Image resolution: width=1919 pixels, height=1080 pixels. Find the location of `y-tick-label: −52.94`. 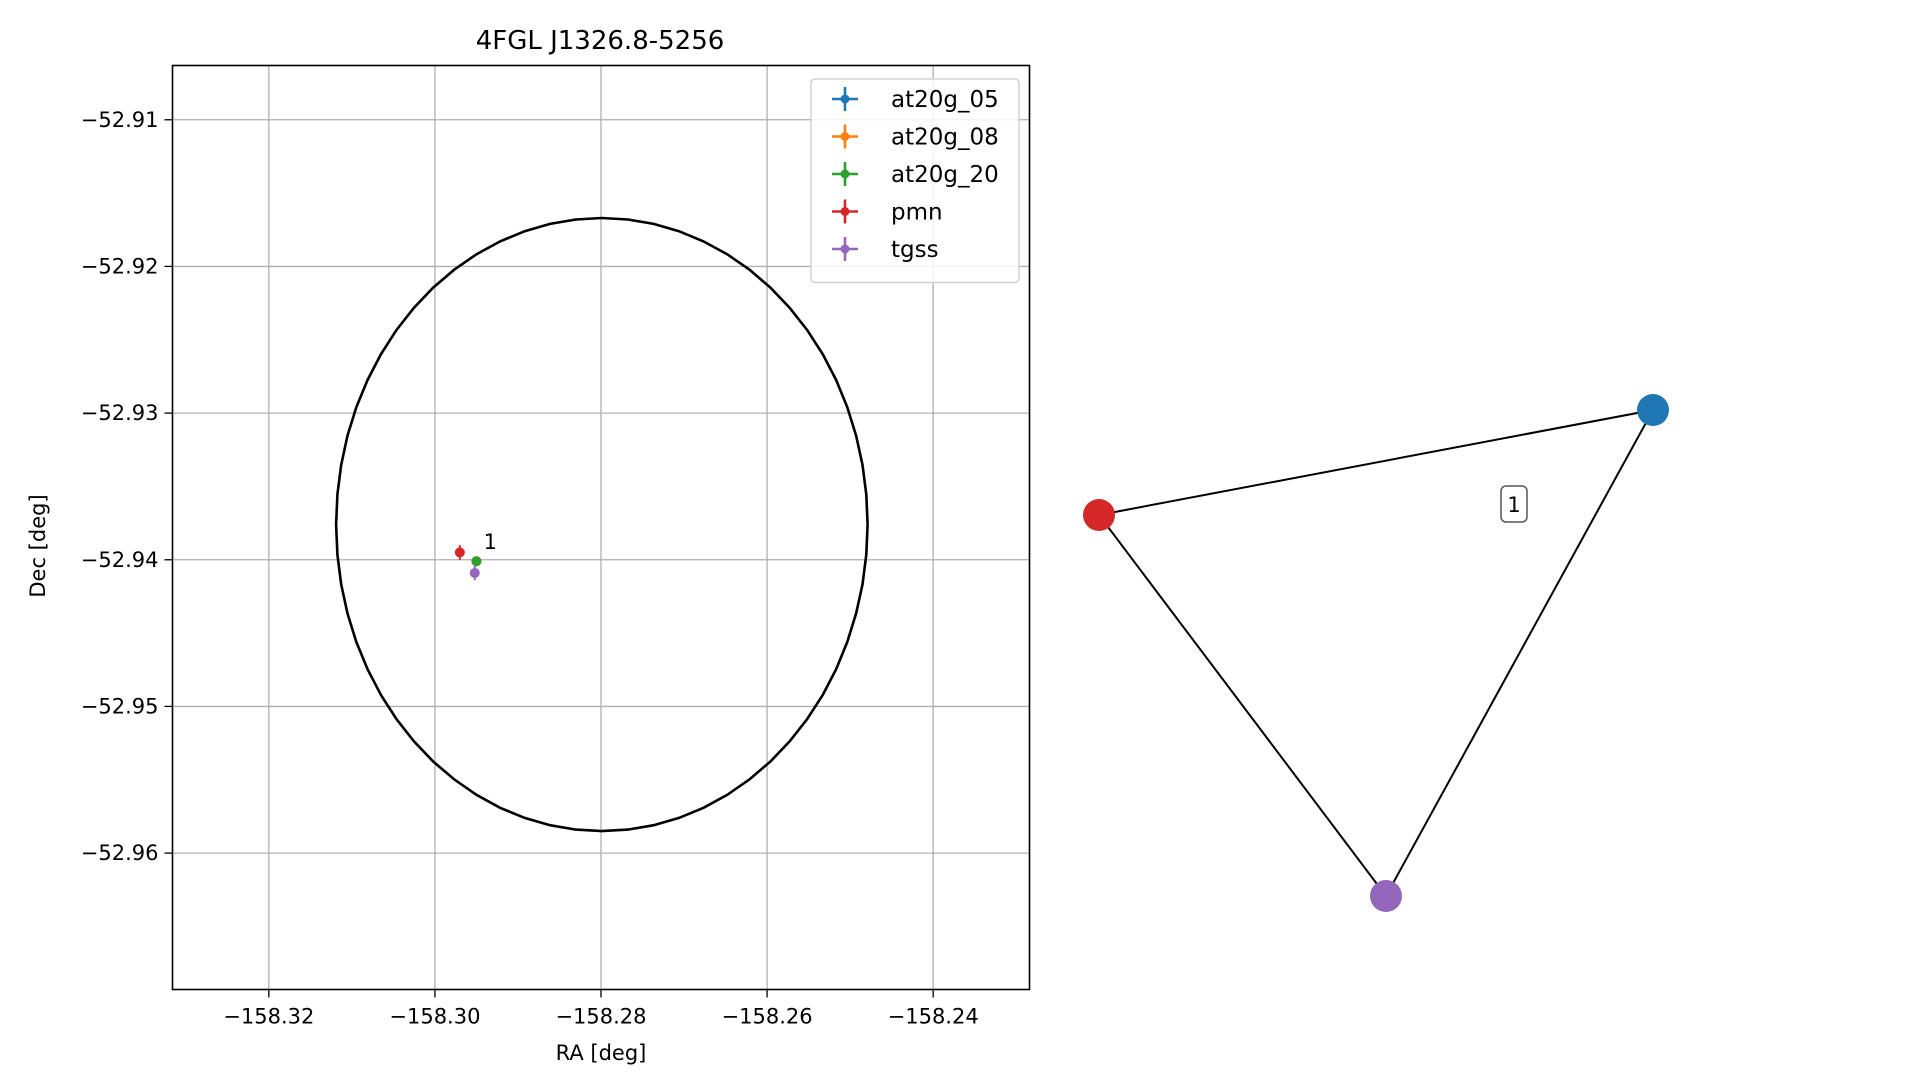

y-tick-label: −52.94 is located at coordinates (120, 560).